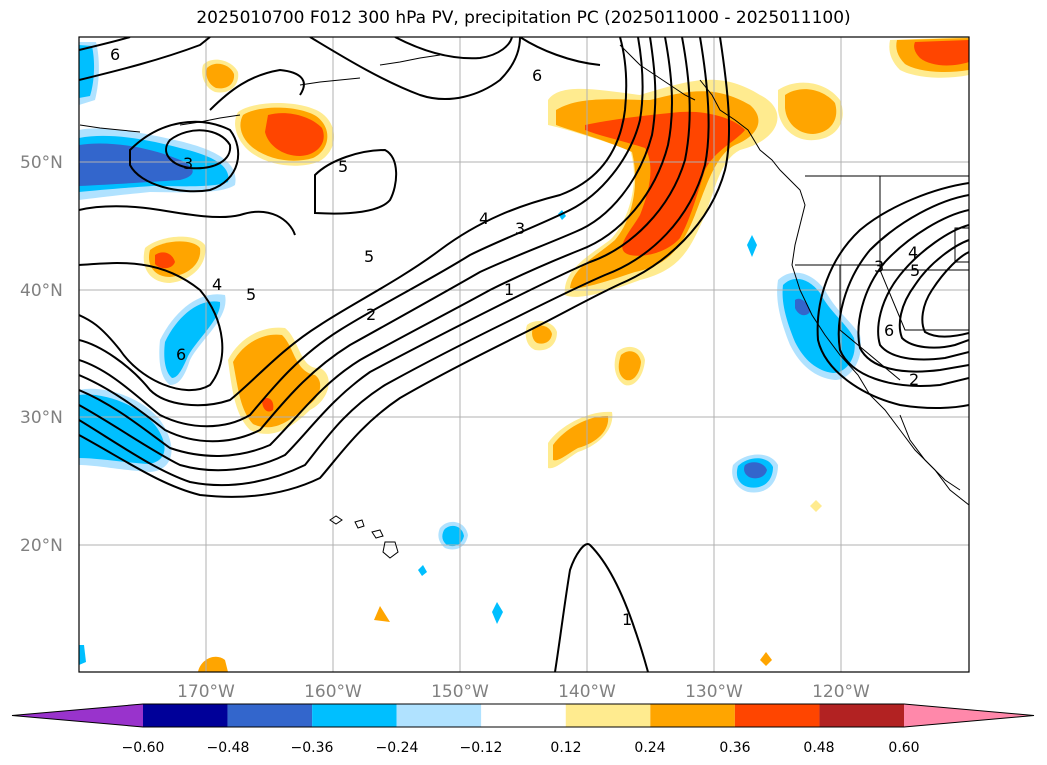 This screenshot has height=765, width=1047. Describe the element at coordinates (206, 692) in the screenshot. I see `lon-label-170w: 170°W` at that location.